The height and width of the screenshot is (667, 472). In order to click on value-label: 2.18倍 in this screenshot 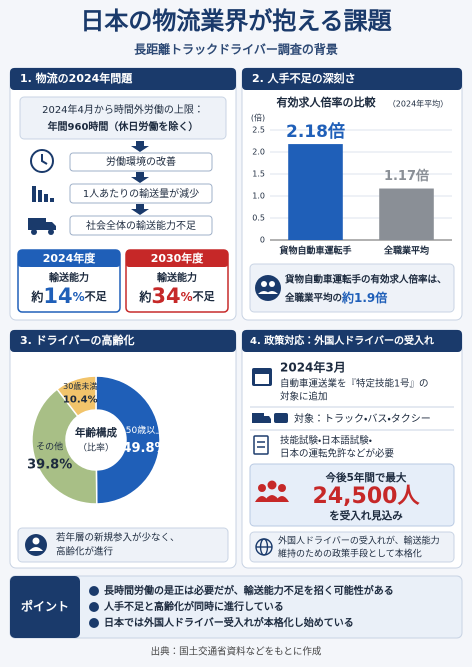, I will do `click(315, 131)`.